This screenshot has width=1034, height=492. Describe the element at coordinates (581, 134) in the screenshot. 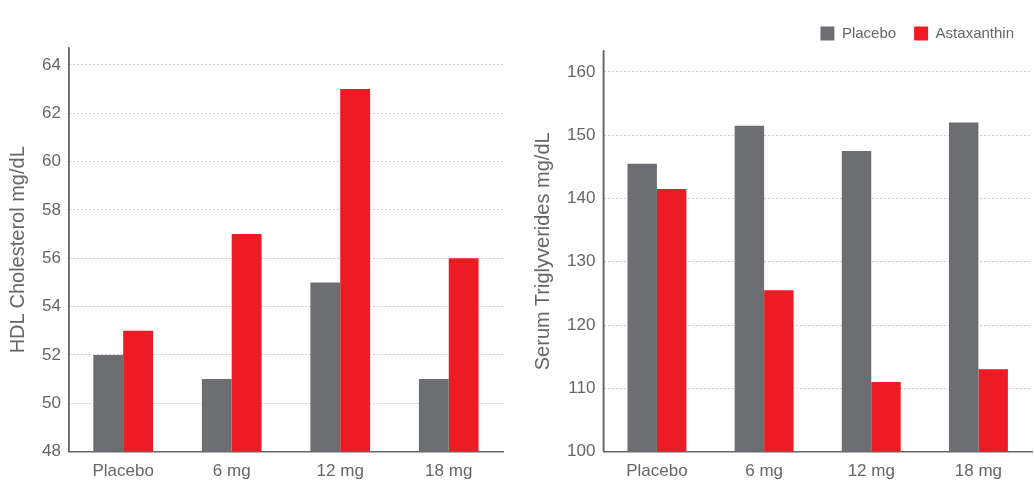

I see `y-tick-label: 150` at that location.